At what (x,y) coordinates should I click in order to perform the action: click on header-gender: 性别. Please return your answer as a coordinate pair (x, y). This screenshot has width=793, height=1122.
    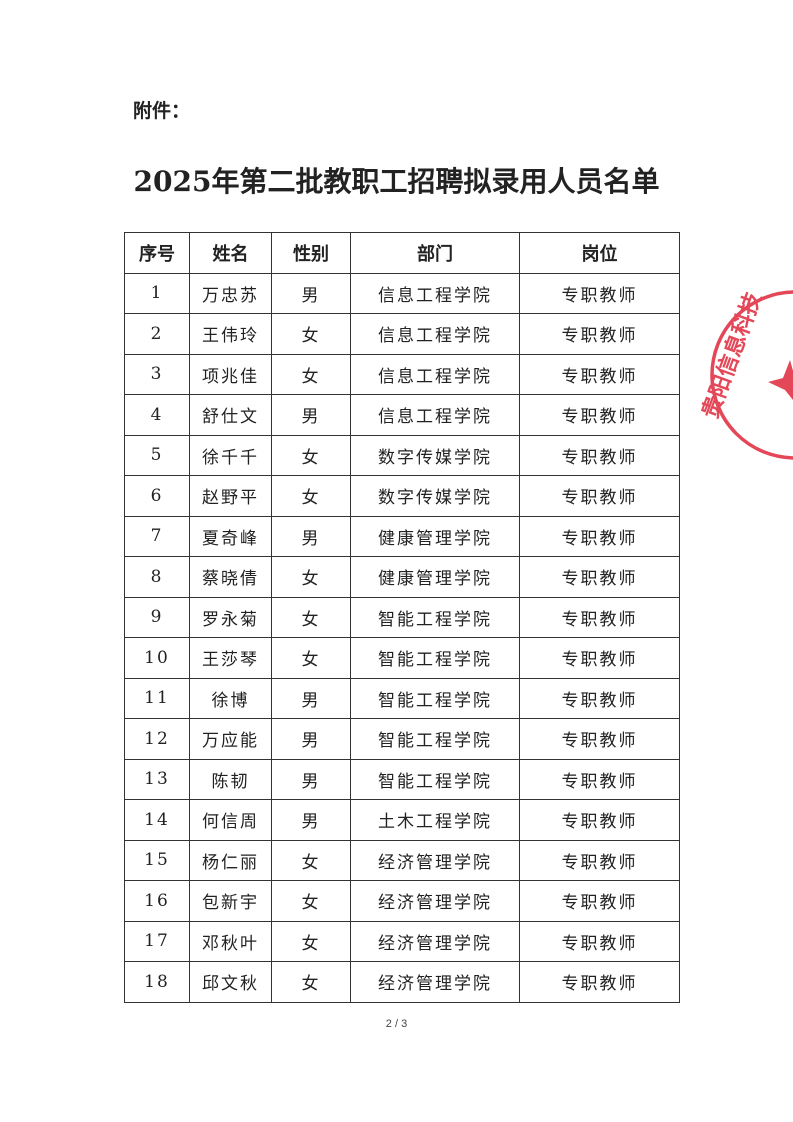
    Looking at the image, I should click on (311, 253).